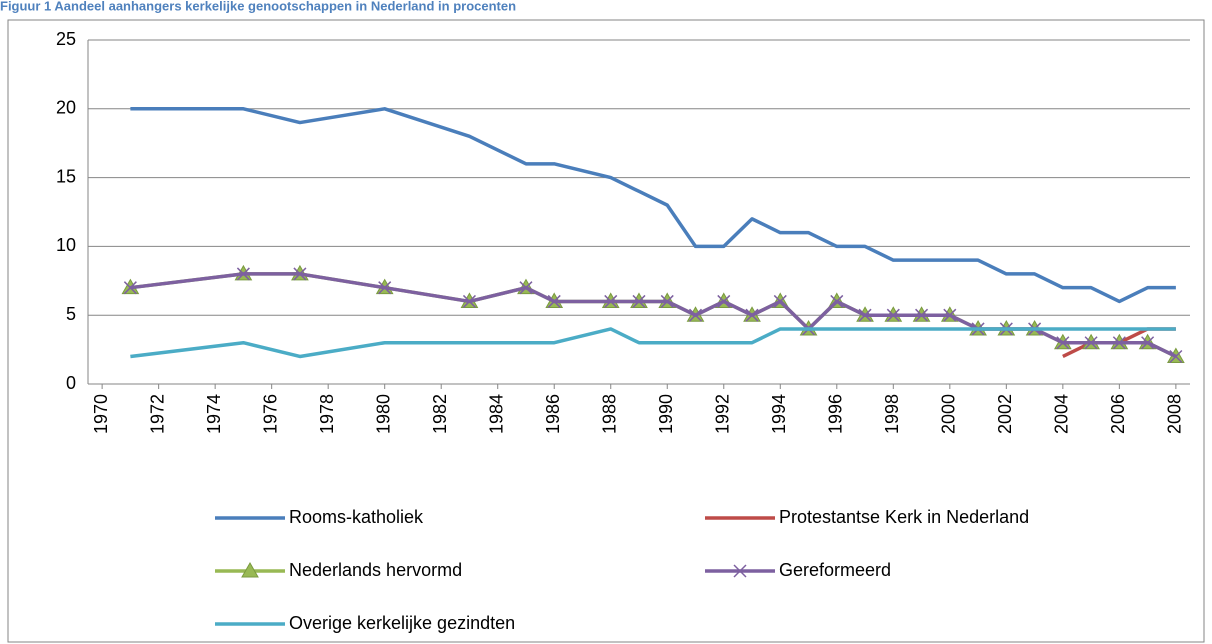  What do you see at coordinates (383, 414) in the screenshot?
I see `x-tick-label: 1980` at bounding box center [383, 414].